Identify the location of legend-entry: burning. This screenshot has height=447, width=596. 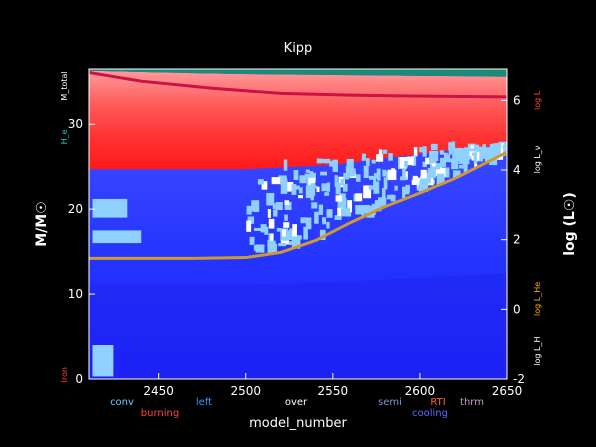
(160, 413).